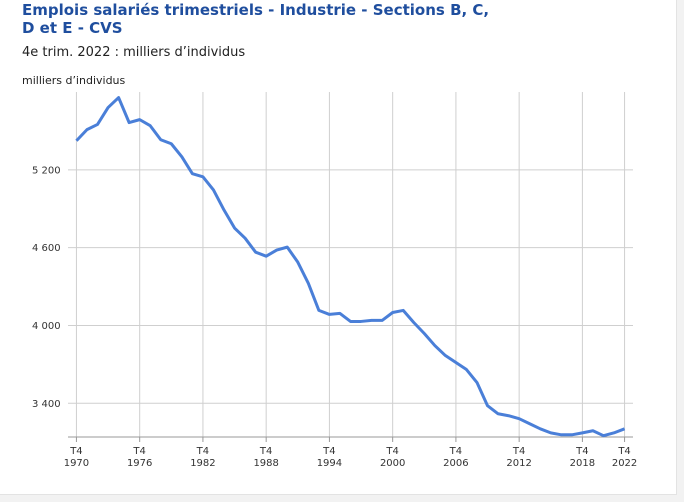 The width and height of the screenshot is (684, 502). What do you see at coordinates (455, 457) in the screenshot?
I see `x-tick-label: T4 2006` at bounding box center [455, 457].